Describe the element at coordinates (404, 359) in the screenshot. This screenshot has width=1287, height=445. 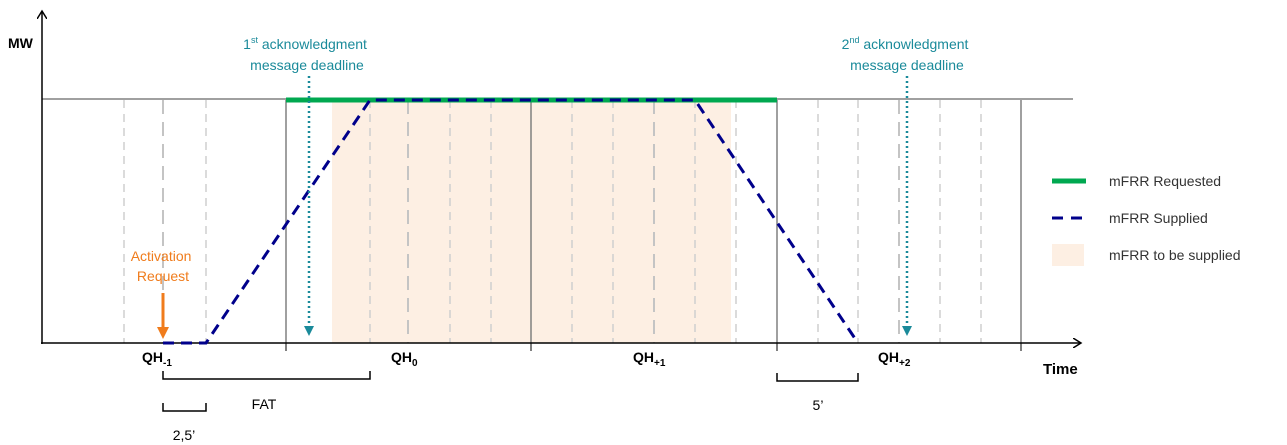
I see `qh-0-label: QH0` at that location.